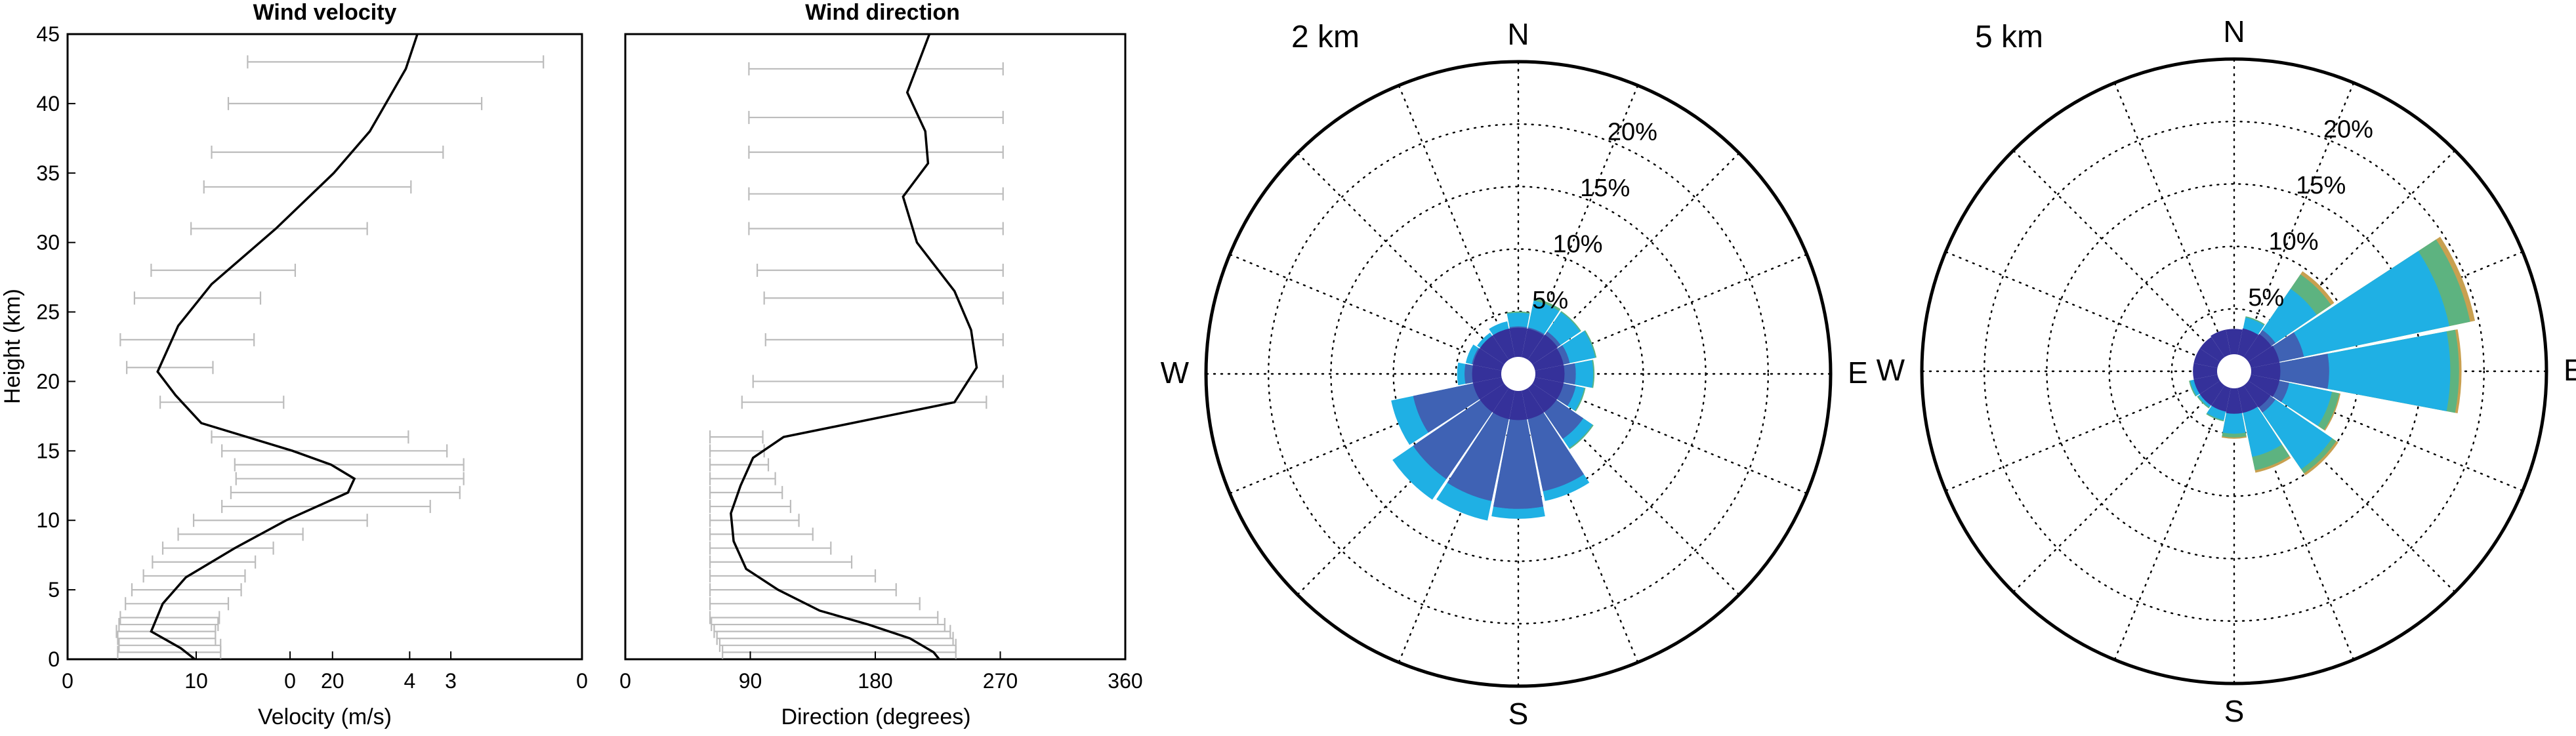 This screenshot has height=736, width=2576. What do you see at coordinates (451, 681) in the screenshot?
I see `x-tick-label: 3` at bounding box center [451, 681].